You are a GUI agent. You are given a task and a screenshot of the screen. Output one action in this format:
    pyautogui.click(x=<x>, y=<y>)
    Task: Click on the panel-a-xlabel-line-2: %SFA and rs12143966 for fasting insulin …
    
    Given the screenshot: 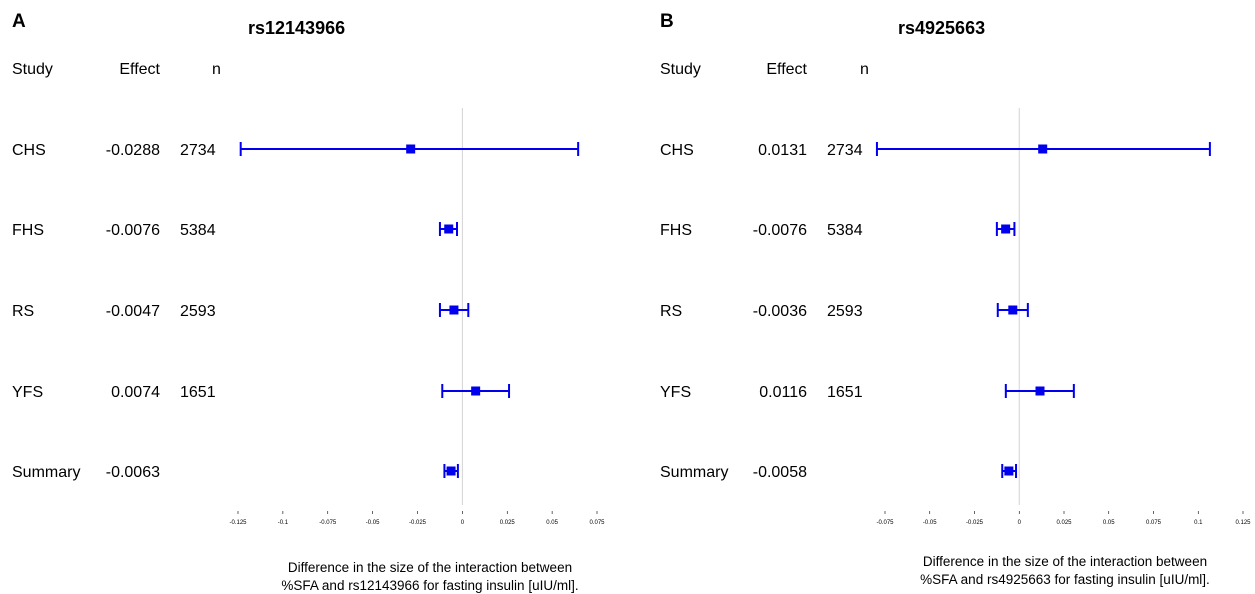 What is the action you would take?
    pyautogui.click(x=429, y=585)
    